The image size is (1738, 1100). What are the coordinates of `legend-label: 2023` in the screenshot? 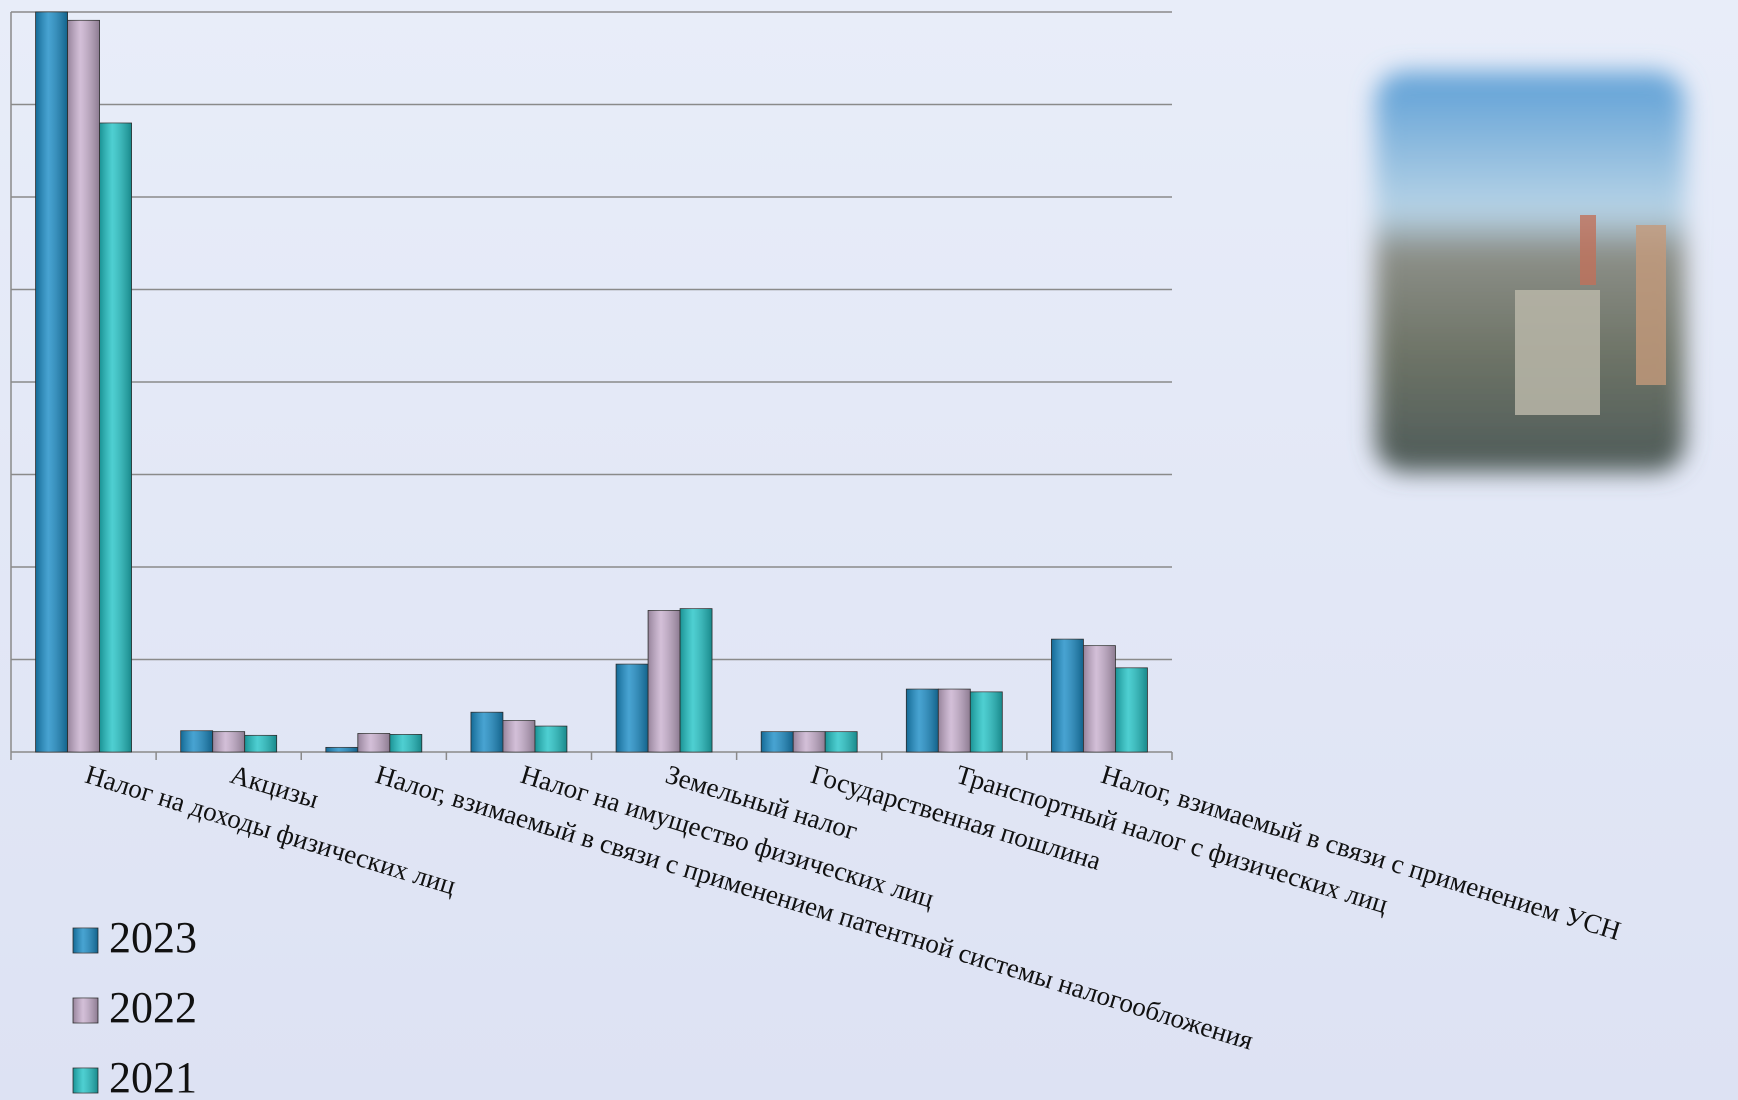 It's located at (153, 937).